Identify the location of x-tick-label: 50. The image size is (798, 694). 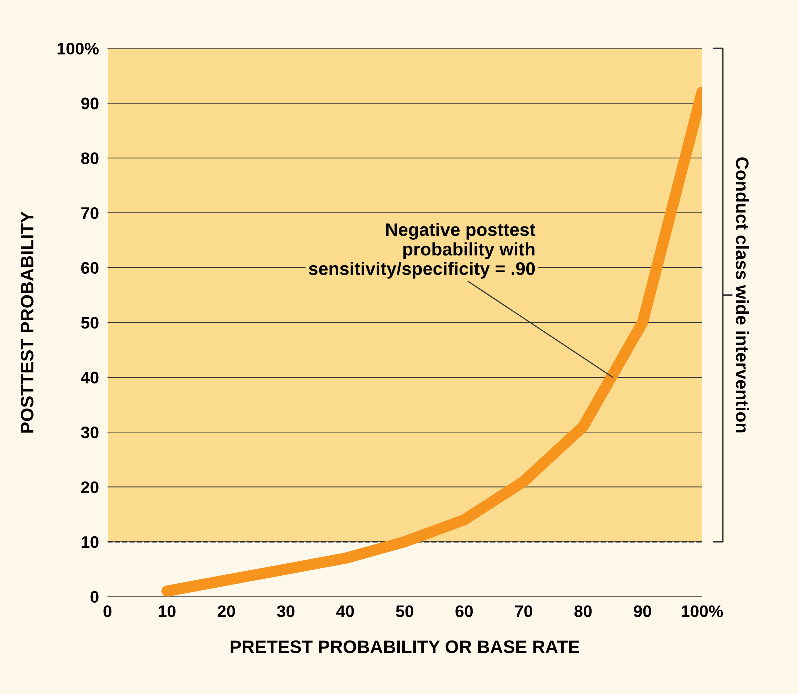
(405, 612).